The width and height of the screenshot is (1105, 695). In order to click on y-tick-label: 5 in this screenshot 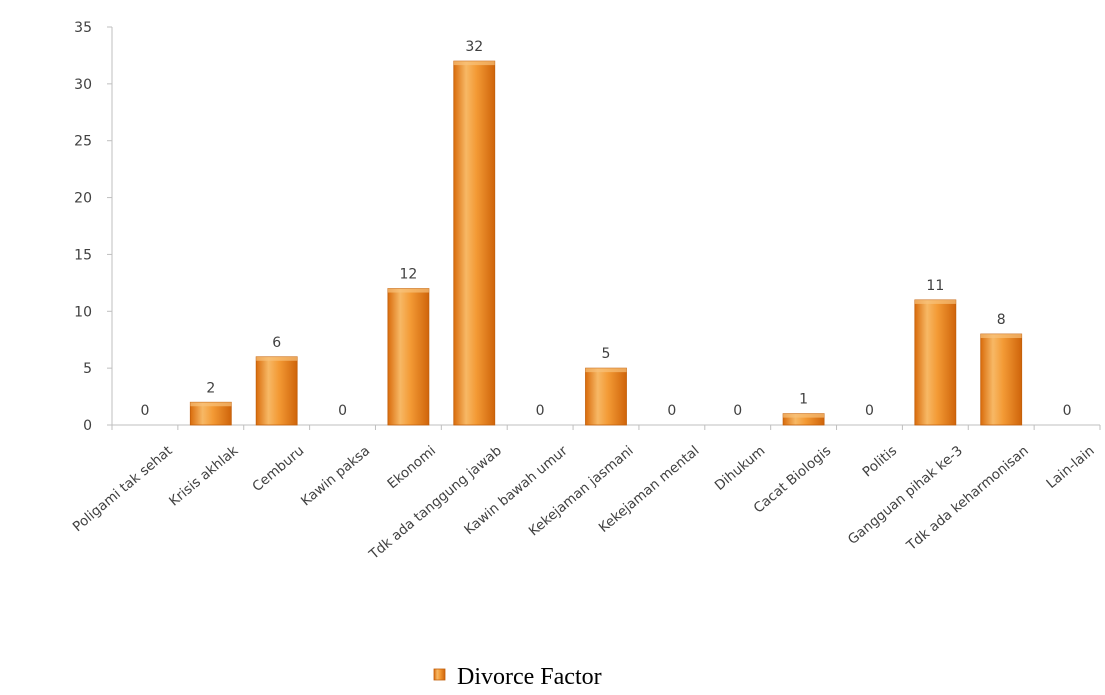, I will do `click(87, 369)`.